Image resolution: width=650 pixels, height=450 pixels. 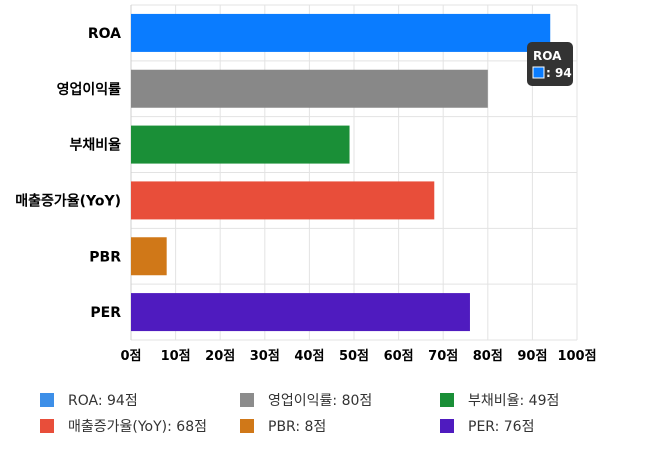 I want to click on category-label: 부채비율, so click(x=95, y=145).